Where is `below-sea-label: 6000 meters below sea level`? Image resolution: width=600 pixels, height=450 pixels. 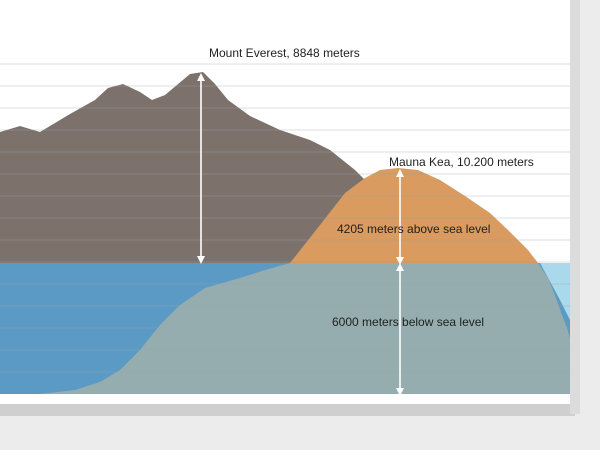 below-sea-label: 6000 meters below sea level is located at coordinates (408, 322).